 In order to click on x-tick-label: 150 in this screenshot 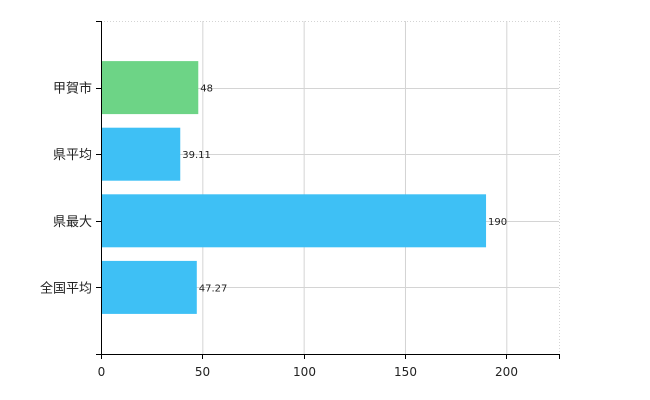, I will do `click(405, 372)`.